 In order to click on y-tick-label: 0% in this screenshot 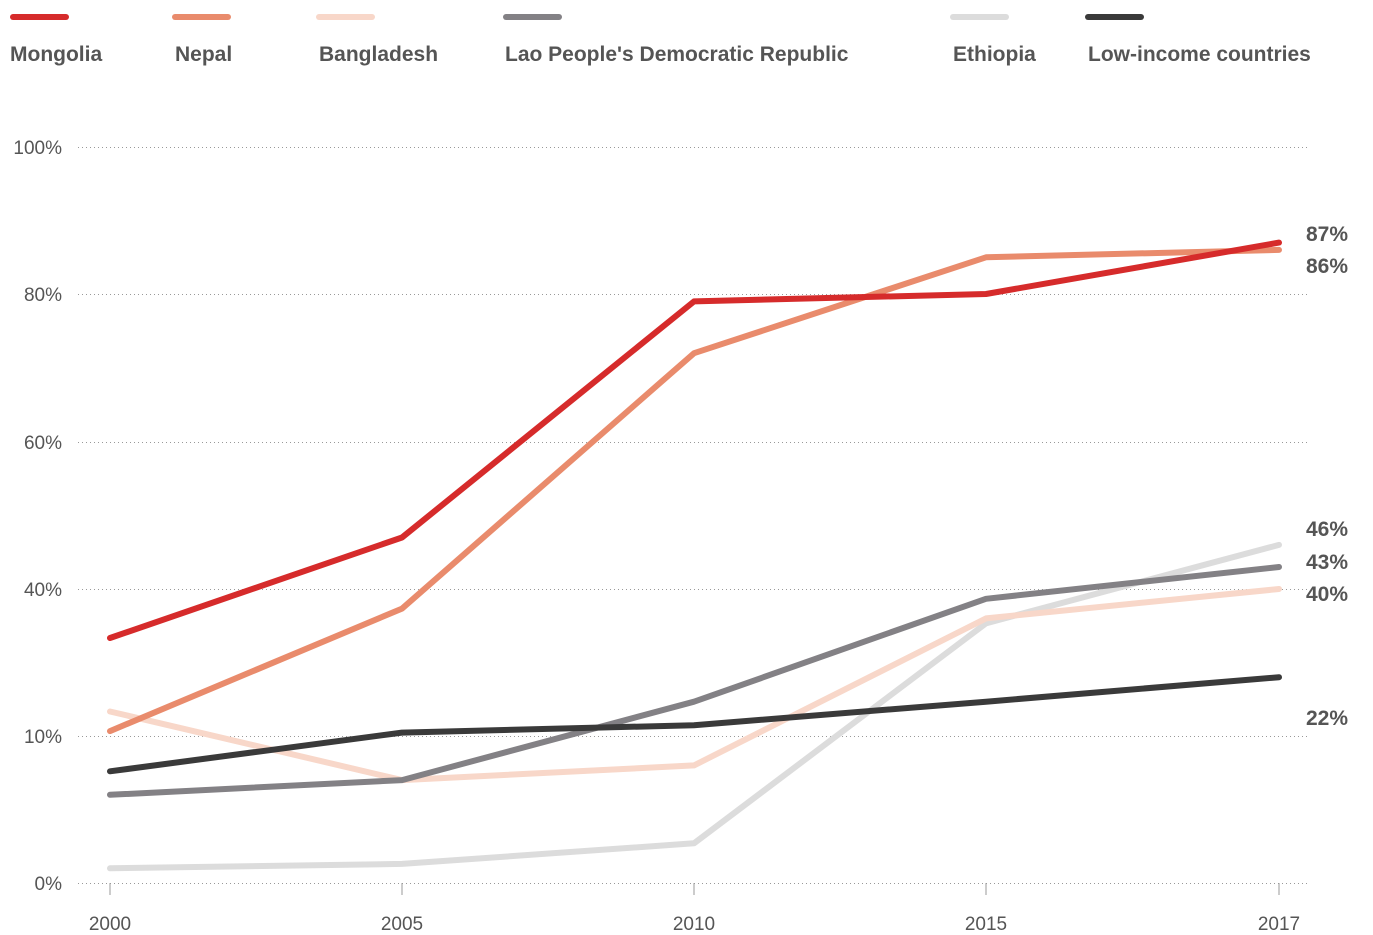, I will do `click(49, 884)`.